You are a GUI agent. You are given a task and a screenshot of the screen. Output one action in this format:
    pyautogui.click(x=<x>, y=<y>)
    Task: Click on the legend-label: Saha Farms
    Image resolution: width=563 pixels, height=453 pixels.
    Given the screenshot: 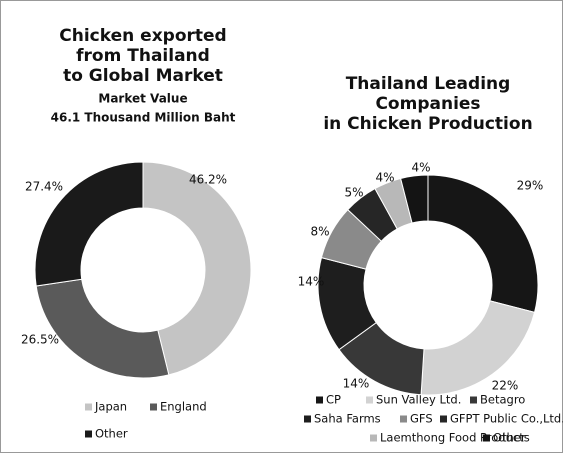 What is the action you would take?
    pyautogui.click(x=347, y=419)
    